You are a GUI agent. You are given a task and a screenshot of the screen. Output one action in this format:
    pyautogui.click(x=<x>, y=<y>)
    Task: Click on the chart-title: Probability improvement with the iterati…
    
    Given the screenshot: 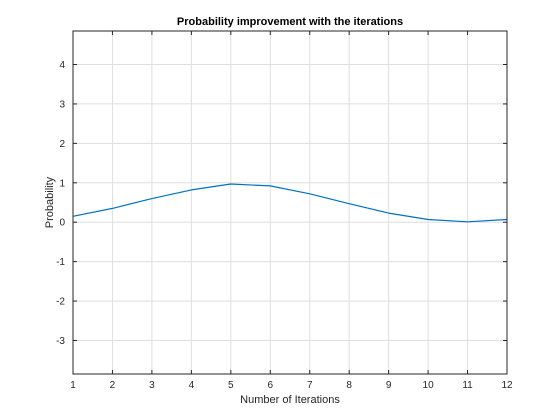 What is the action you would take?
    pyautogui.click(x=290, y=22)
    